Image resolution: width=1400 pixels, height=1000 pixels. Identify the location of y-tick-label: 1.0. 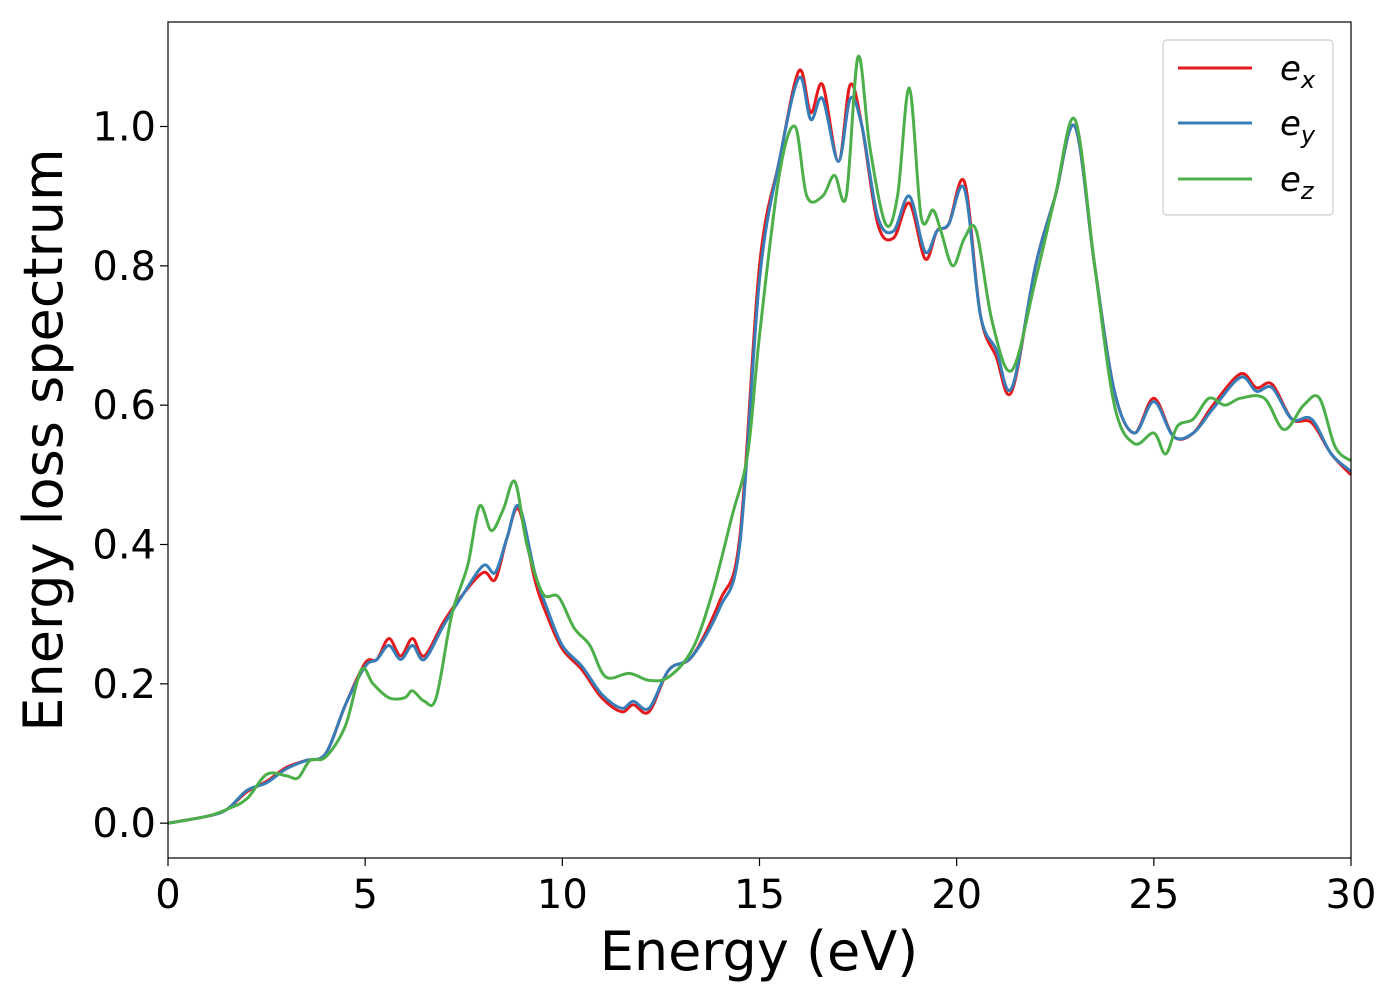
(124, 128).